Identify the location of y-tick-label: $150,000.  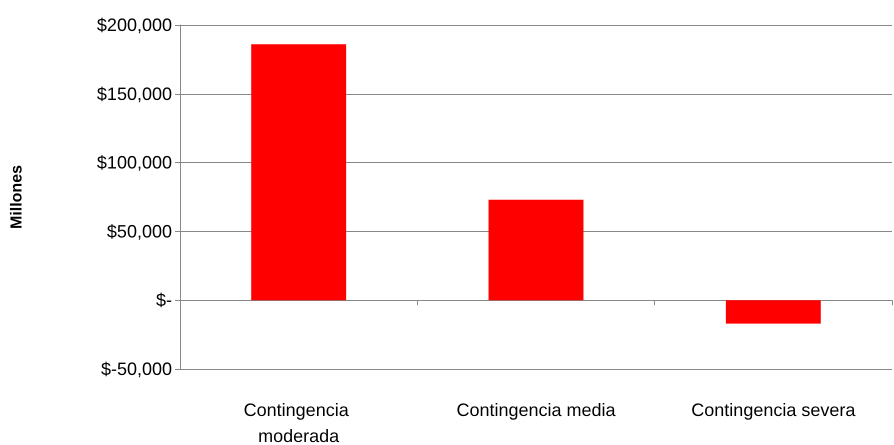
(134, 94).